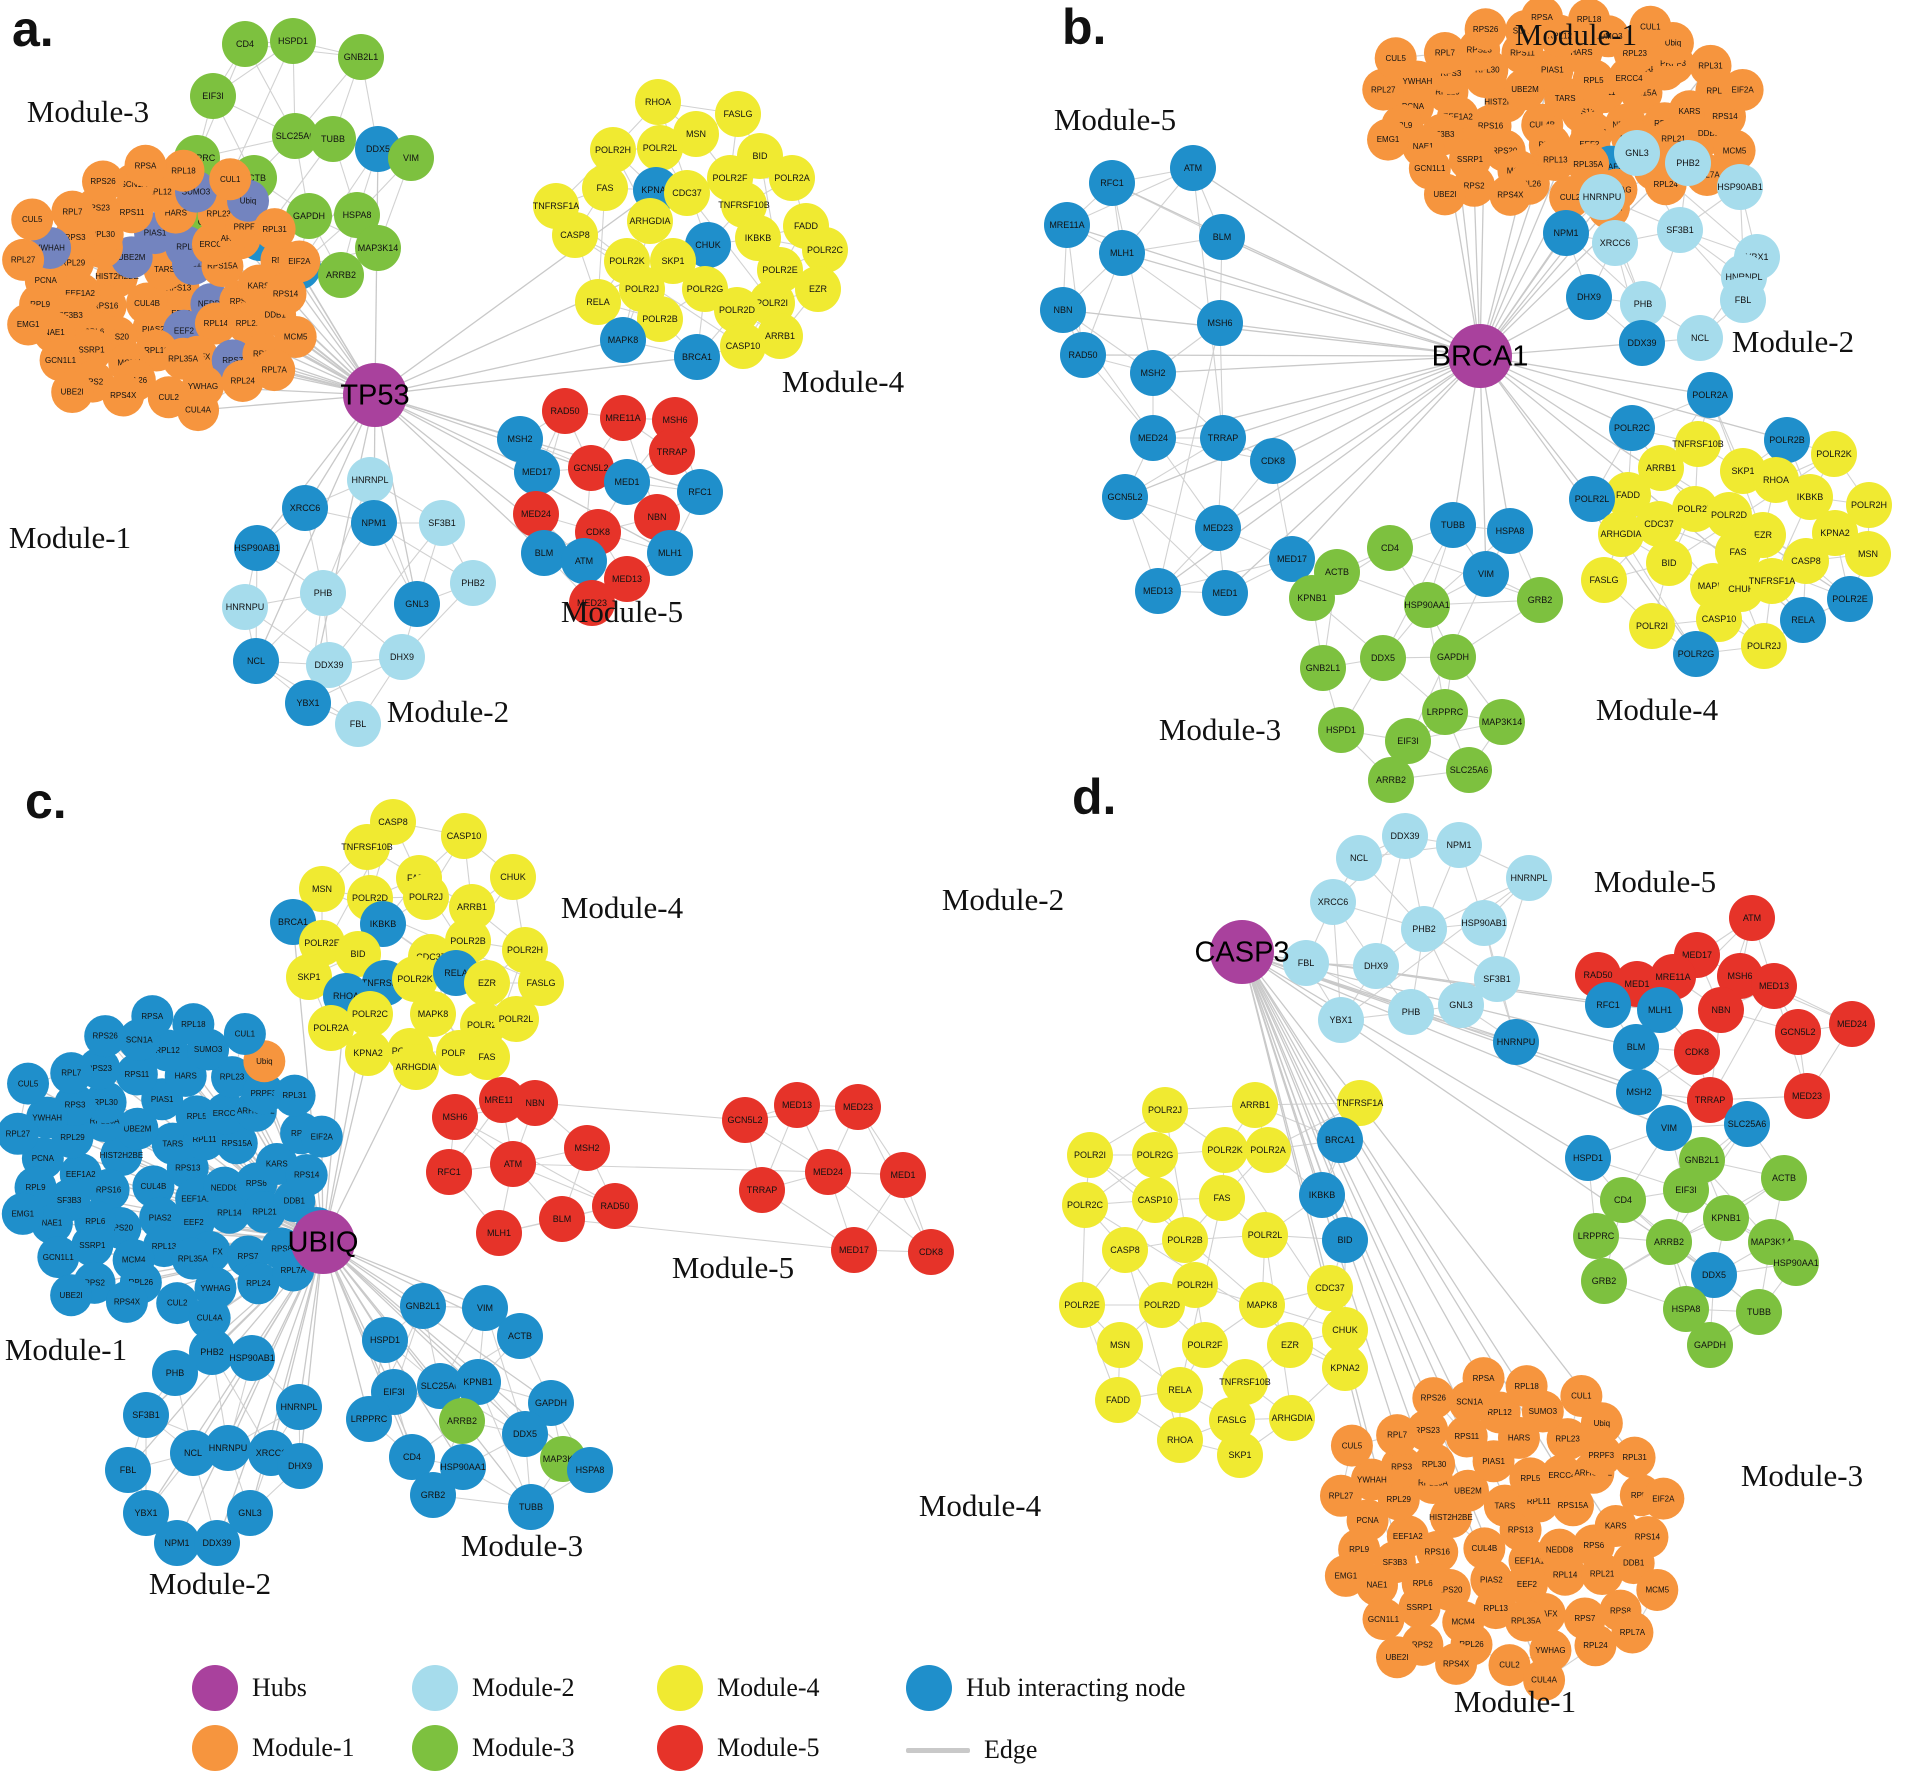  Describe the element at coordinates (1480, 356) in the screenshot. I see `hub-node` at that location.